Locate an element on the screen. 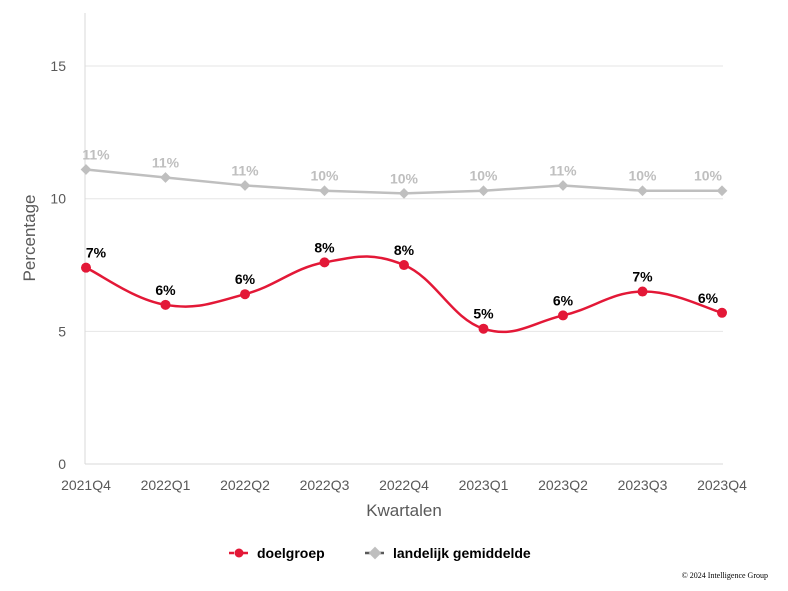 The width and height of the screenshot is (788, 591). x-tick-label: 2022Q1 is located at coordinates (166, 485).